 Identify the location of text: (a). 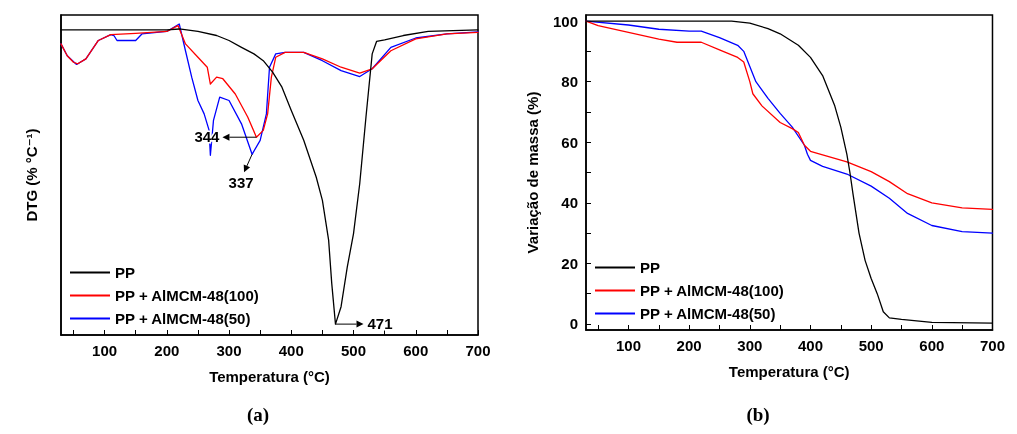
(258, 415).